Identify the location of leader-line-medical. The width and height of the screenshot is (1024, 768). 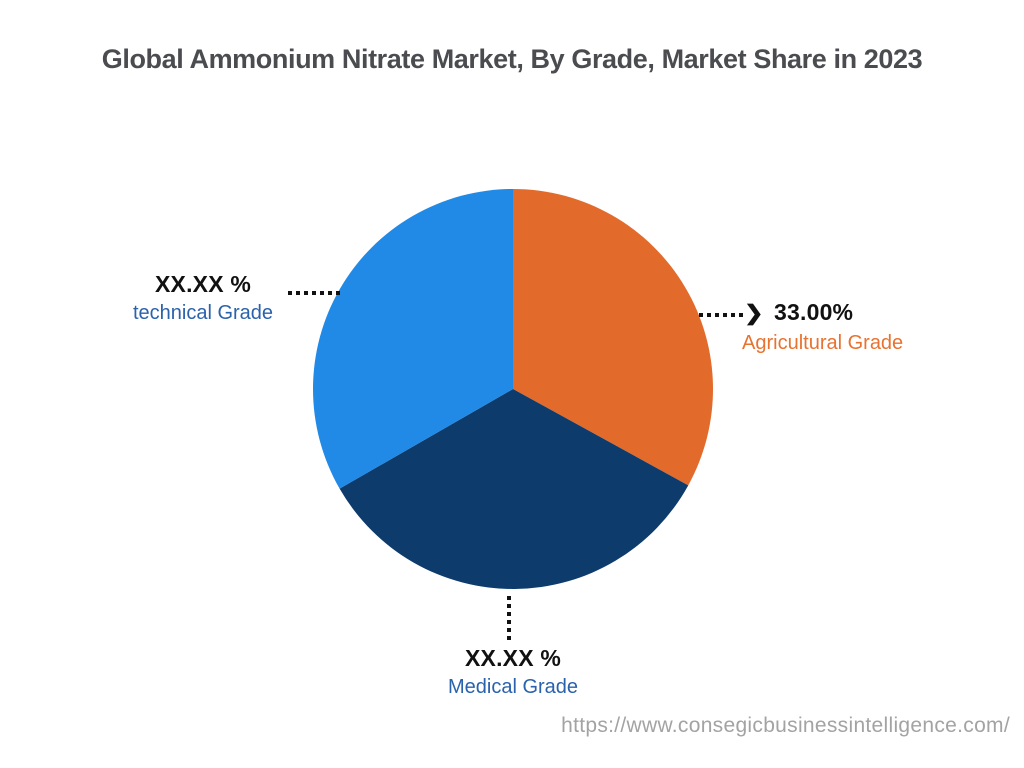
(509, 619).